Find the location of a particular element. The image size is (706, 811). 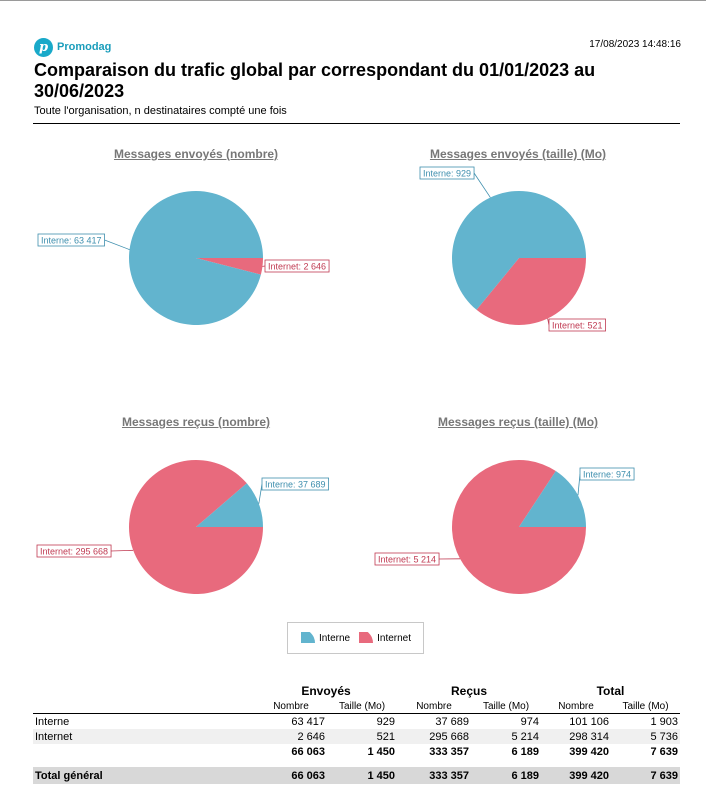

chart-title-received-count: Messages reçus (nombre) is located at coordinates (196, 422).